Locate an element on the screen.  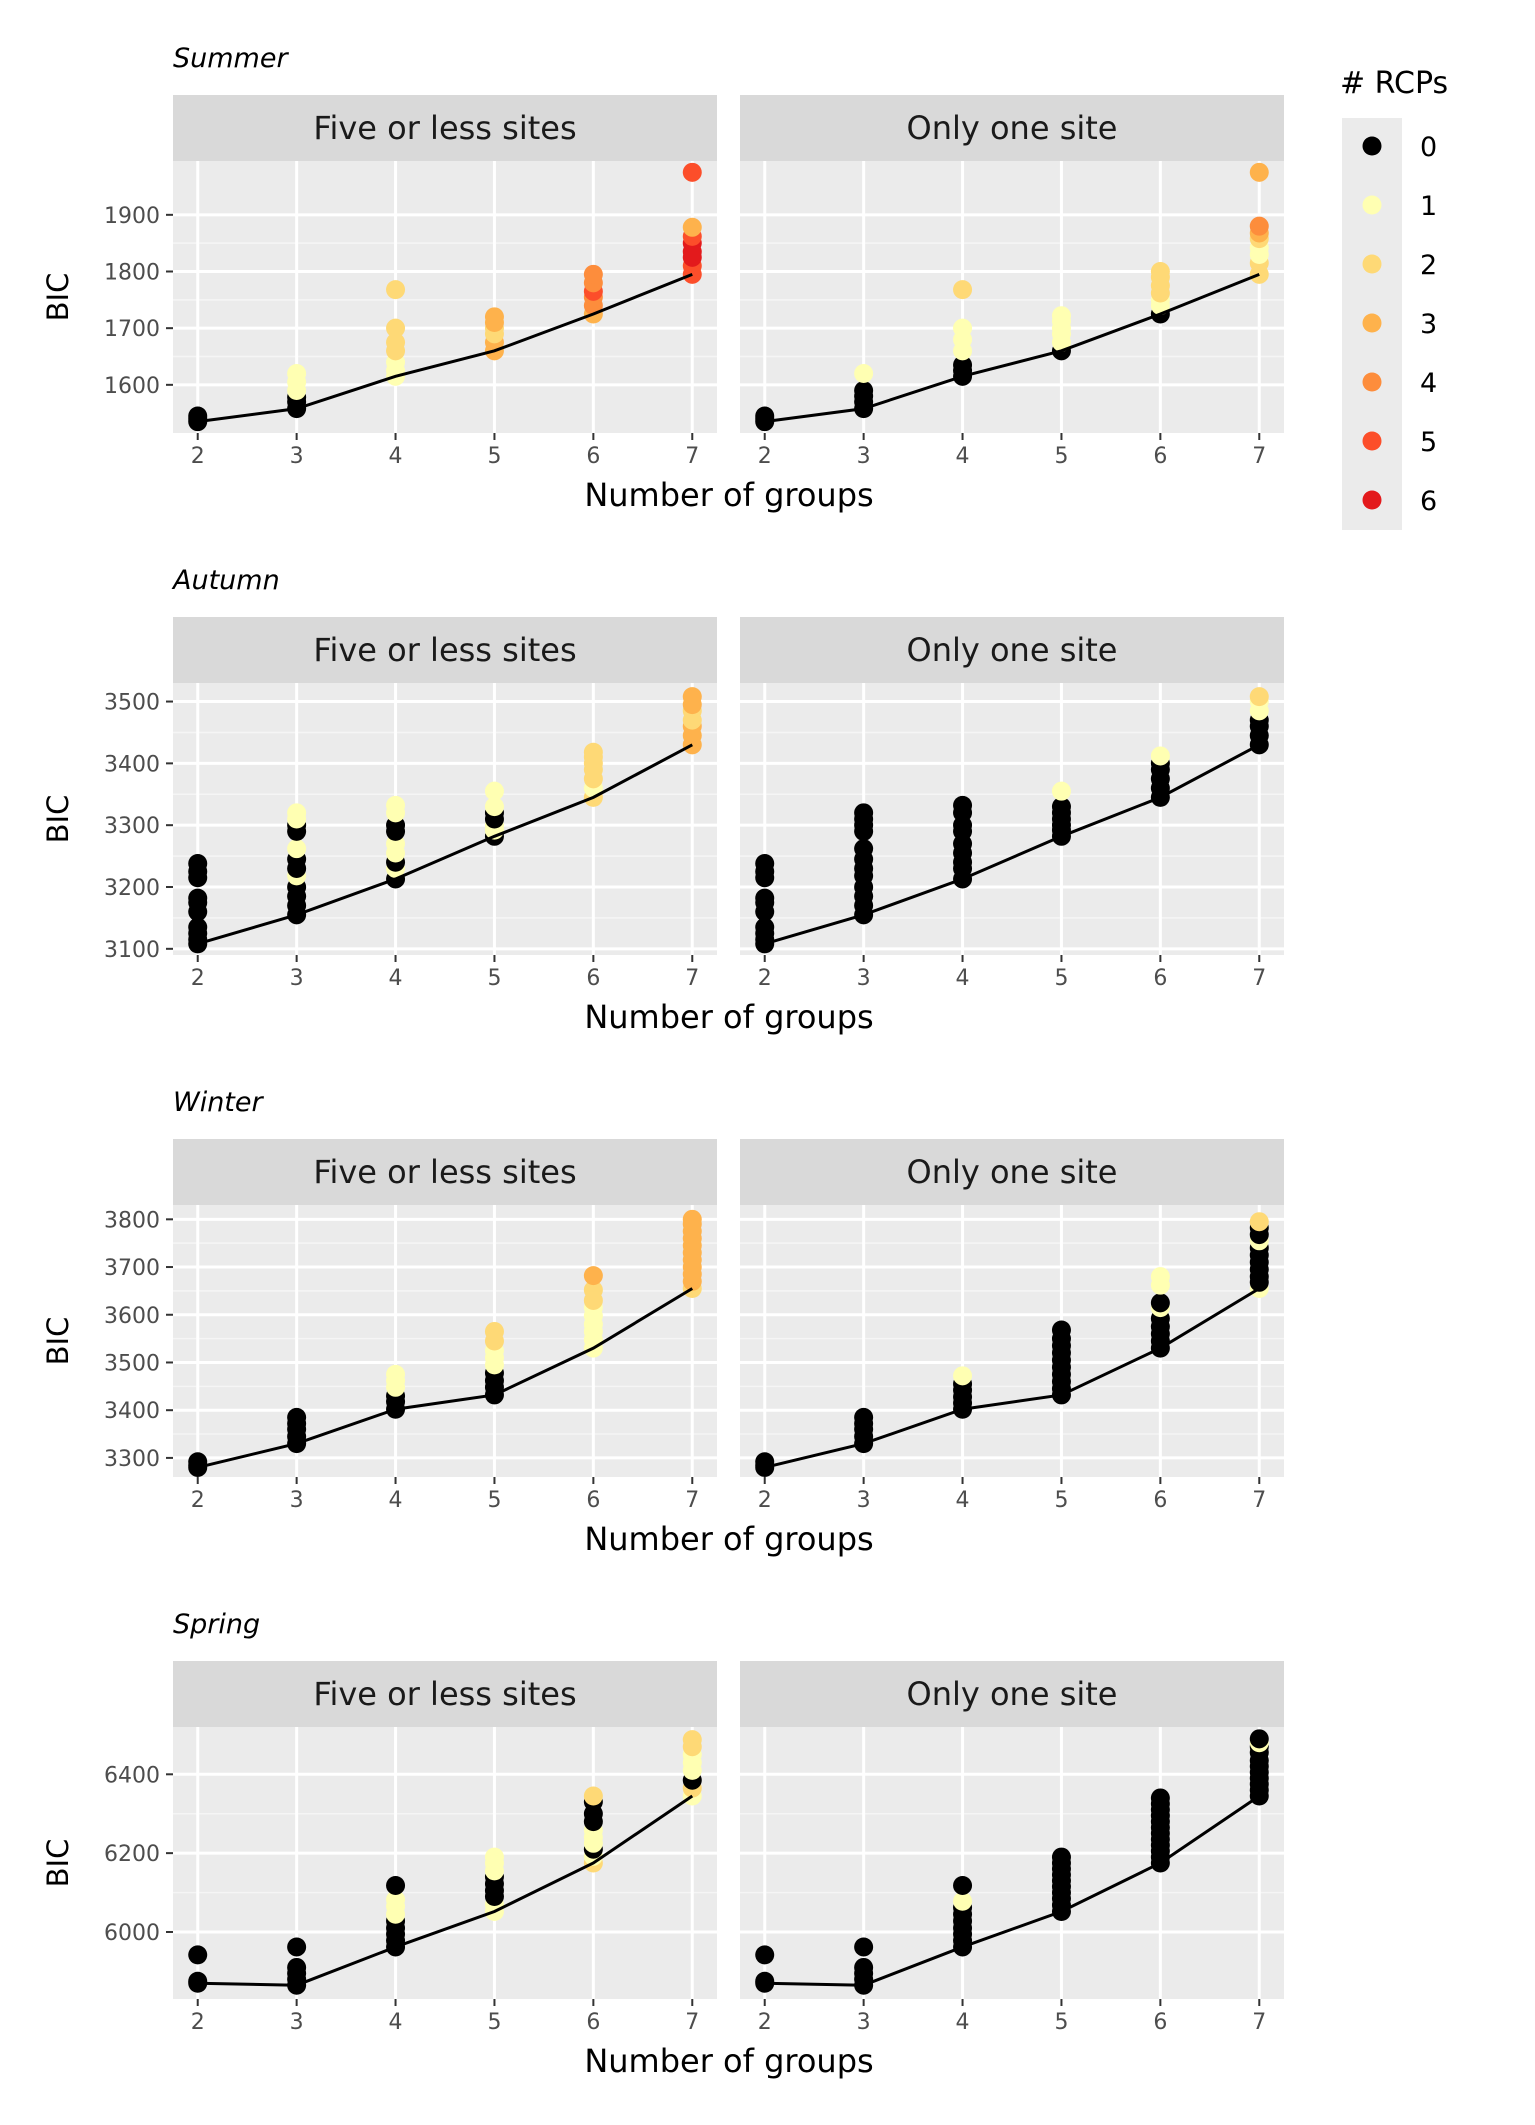
season-title: Summer is located at coordinates (231, 58).